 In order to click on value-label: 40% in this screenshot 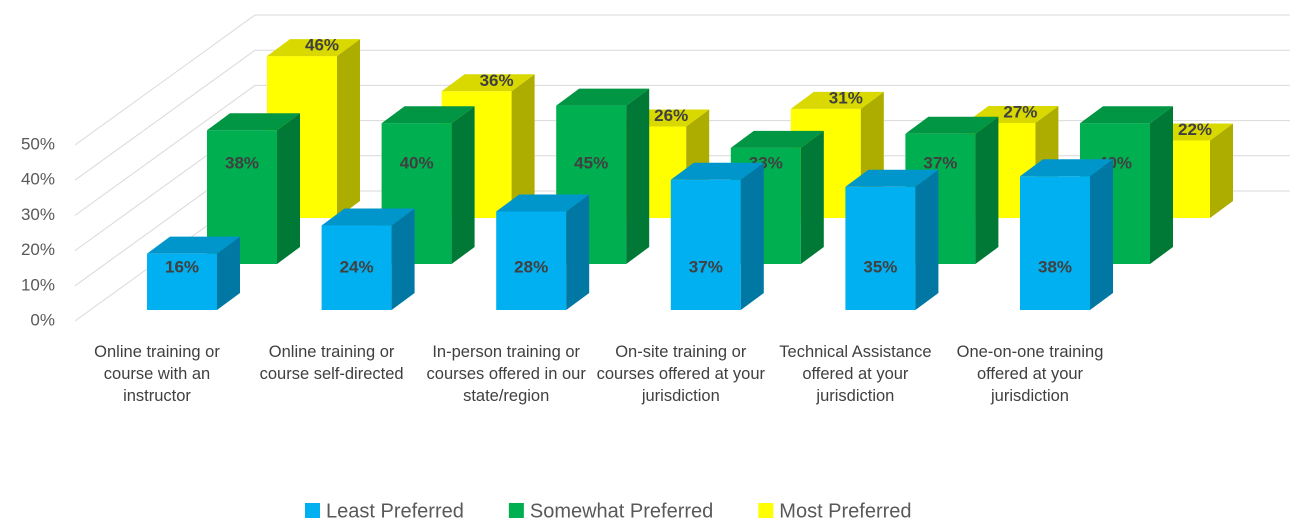, I will do `click(417, 162)`.